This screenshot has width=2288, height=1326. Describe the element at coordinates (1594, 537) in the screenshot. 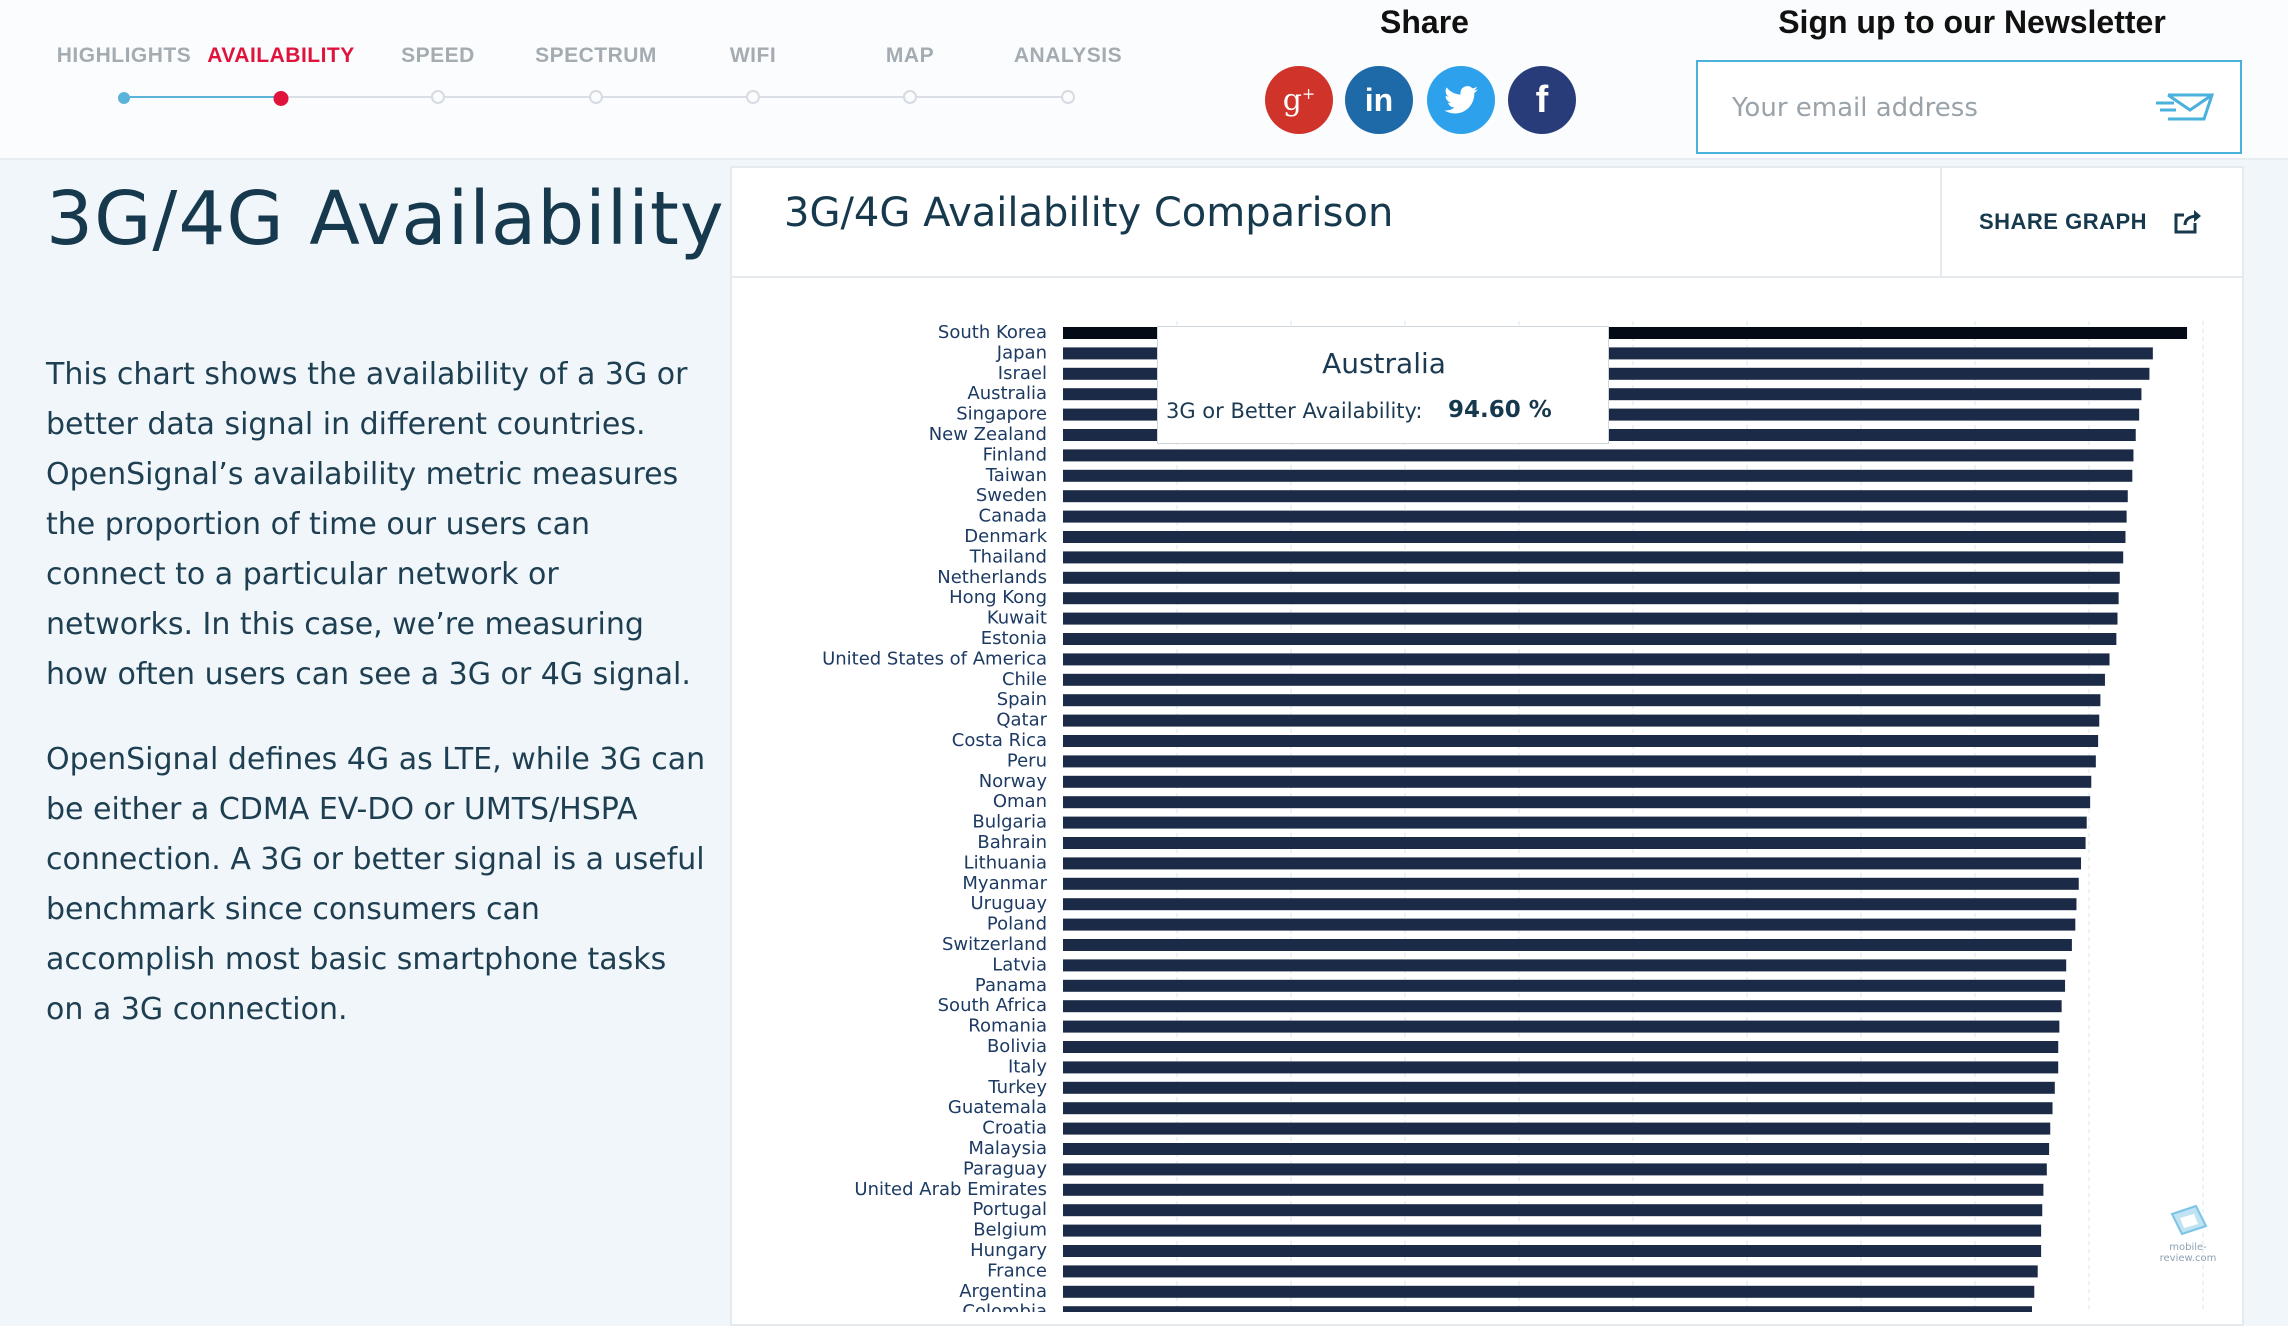

I see `bar-denmark` at that location.